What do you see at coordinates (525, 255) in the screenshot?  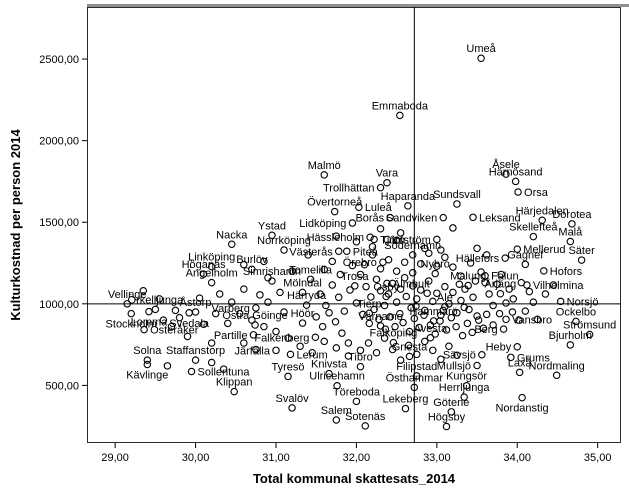 I see `data-point-label: Gagnef` at bounding box center [525, 255].